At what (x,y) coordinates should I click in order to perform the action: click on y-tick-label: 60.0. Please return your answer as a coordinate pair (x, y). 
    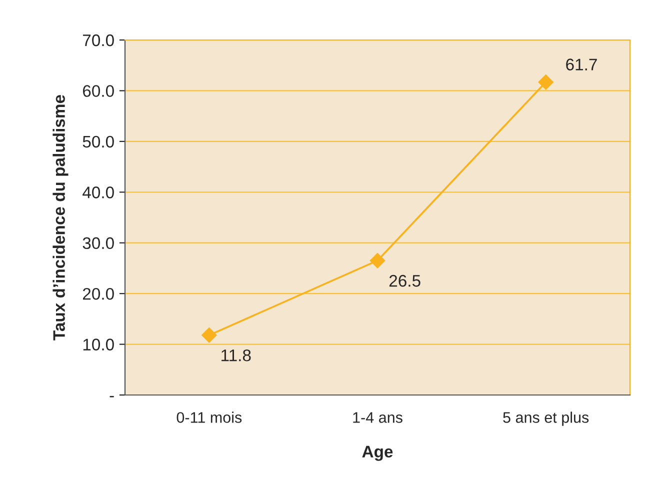
    Looking at the image, I should click on (98, 91).